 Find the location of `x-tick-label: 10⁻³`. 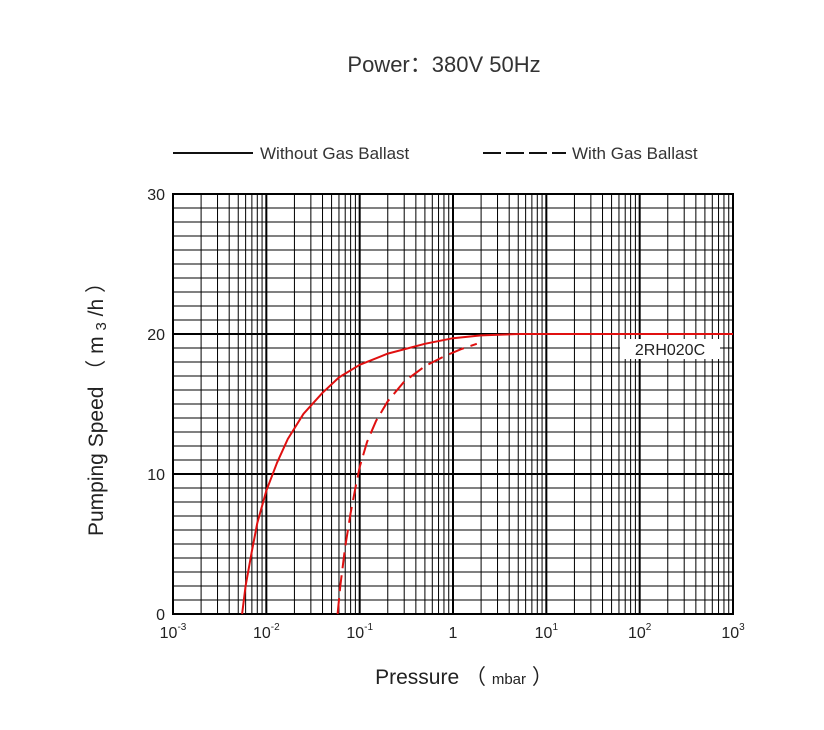

x-tick-label: 10⁻³ is located at coordinates (173, 632).